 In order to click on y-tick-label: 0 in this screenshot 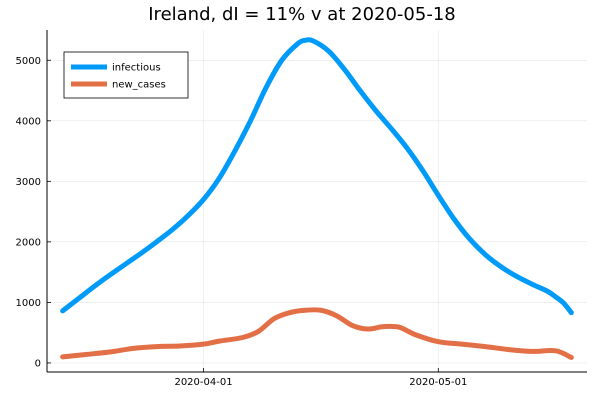, I will do `click(38, 363)`.